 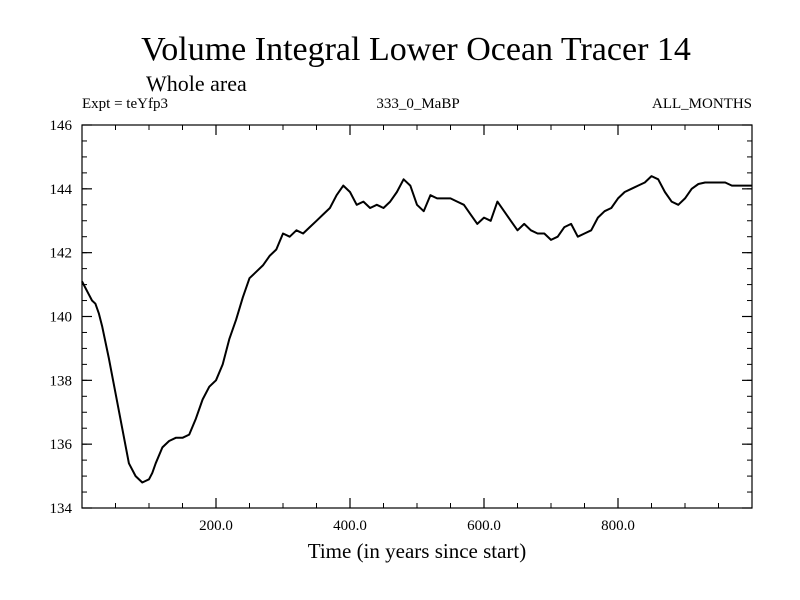 I want to click on chart-title: Volume Integral Lower Ocean Tracer 14, so click(x=416, y=49).